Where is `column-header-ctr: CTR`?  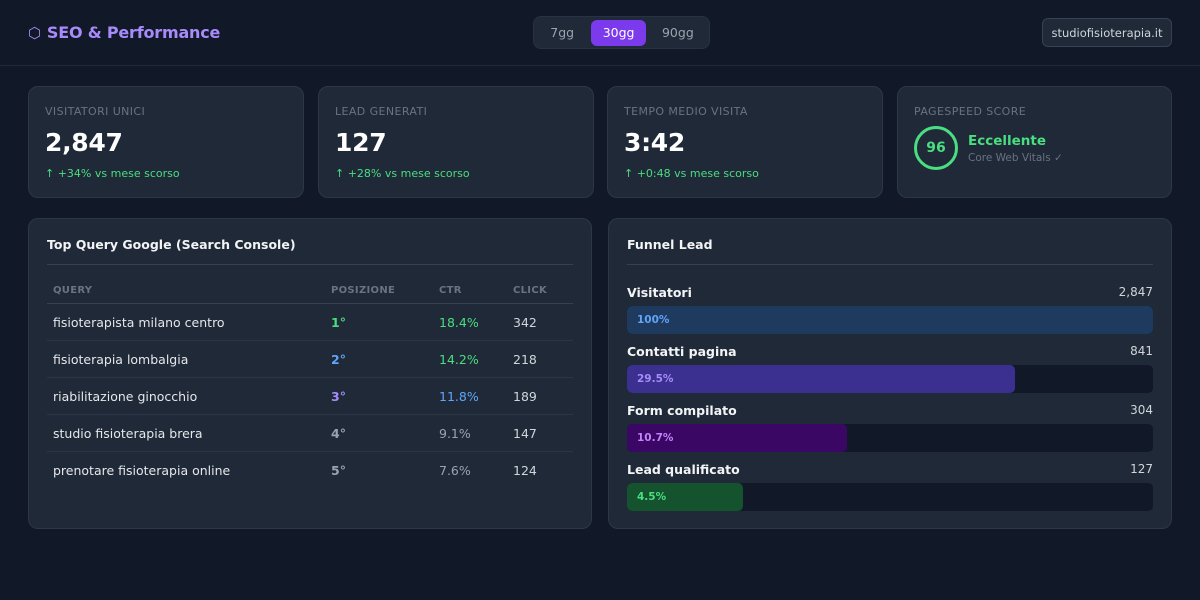 column-header-ctr: CTR is located at coordinates (470, 293).